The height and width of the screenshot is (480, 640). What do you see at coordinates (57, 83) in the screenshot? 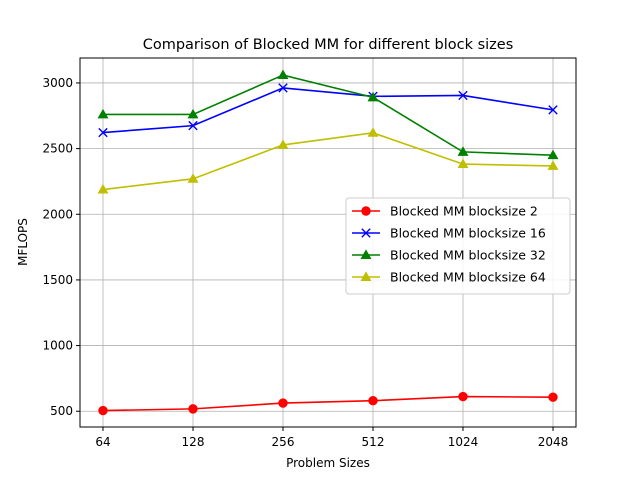
I see `y-tick-label: 3000` at bounding box center [57, 83].